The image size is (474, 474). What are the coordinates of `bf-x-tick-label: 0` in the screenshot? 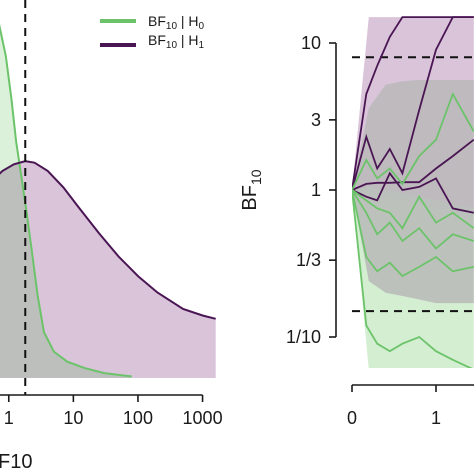 It's located at (352, 418).